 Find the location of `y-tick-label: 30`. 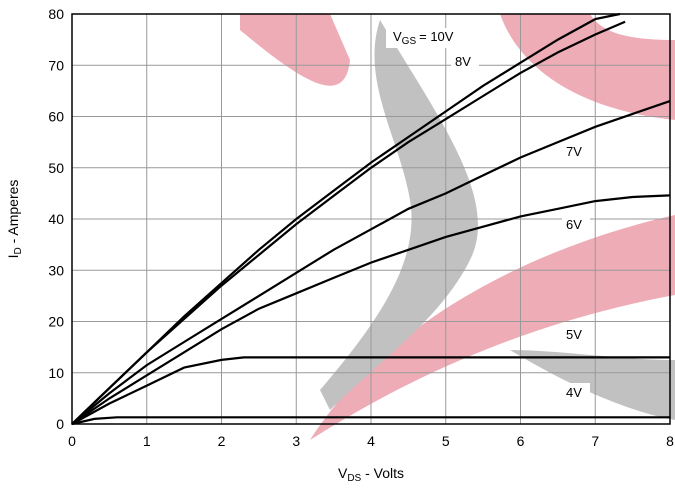

y-tick-label: 30 is located at coordinates (56, 270).